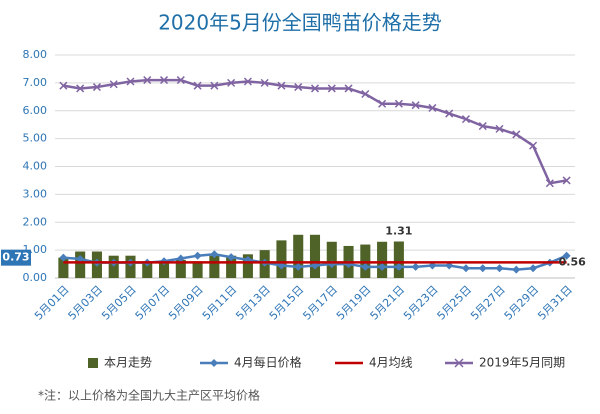 Image resolution: width=600 pixels, height=414 pixels. What do you see at coordinates (119, 303) in the screenshot?
I see `x-tick-label: 5月05日` at bounding box center [119, 303].